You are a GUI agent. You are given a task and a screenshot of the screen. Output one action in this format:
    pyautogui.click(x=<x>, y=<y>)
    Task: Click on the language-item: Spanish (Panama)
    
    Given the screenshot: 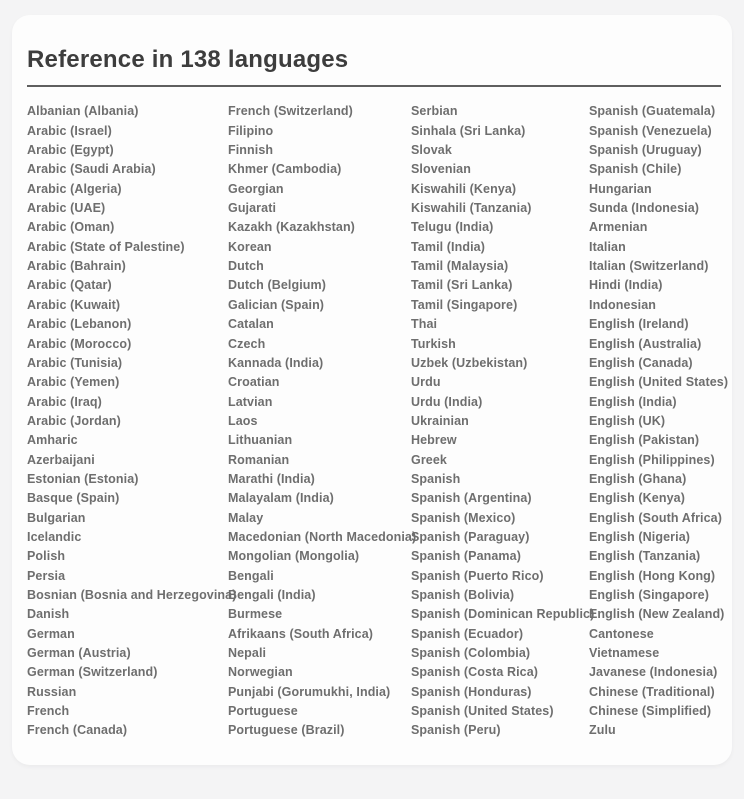 What is the action you would take?
    pyautogui.click(x=466, y=556)
    